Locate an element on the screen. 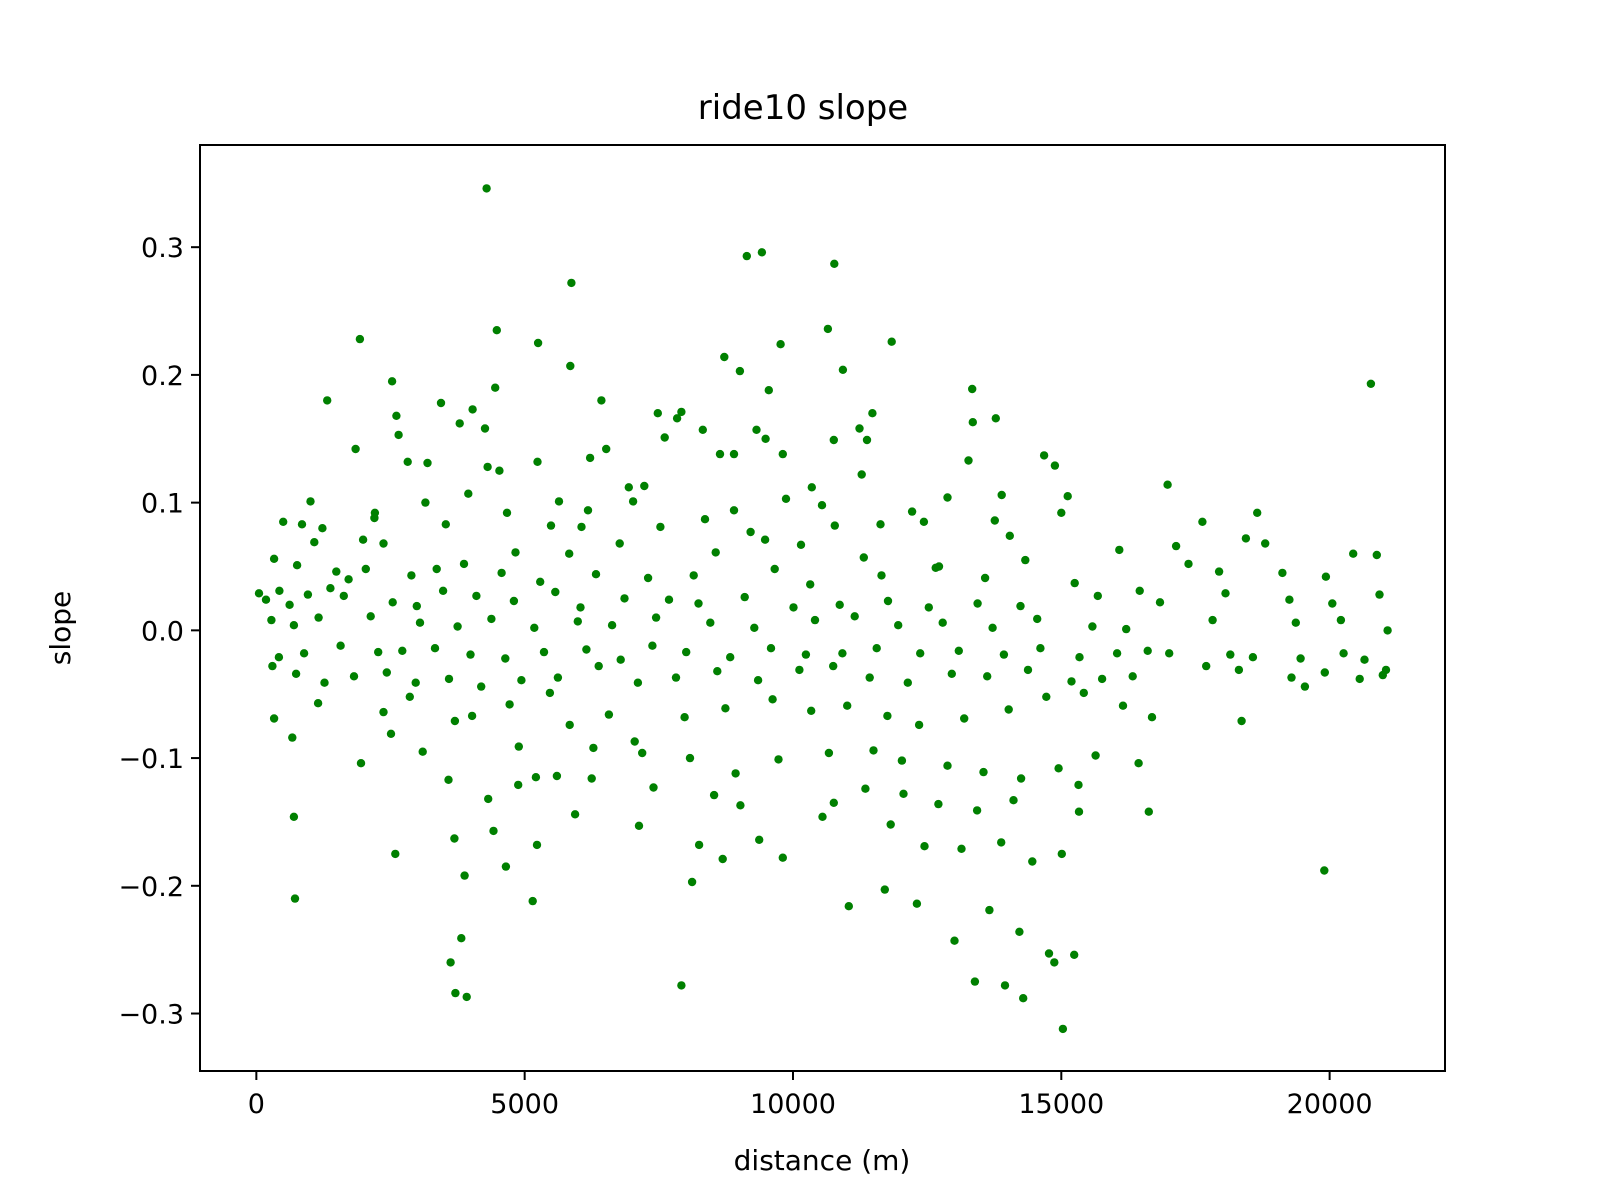 This screenshot has width=1600, height=1200. x-tick-label: 20000 is located at coordinates (1330, 1104).